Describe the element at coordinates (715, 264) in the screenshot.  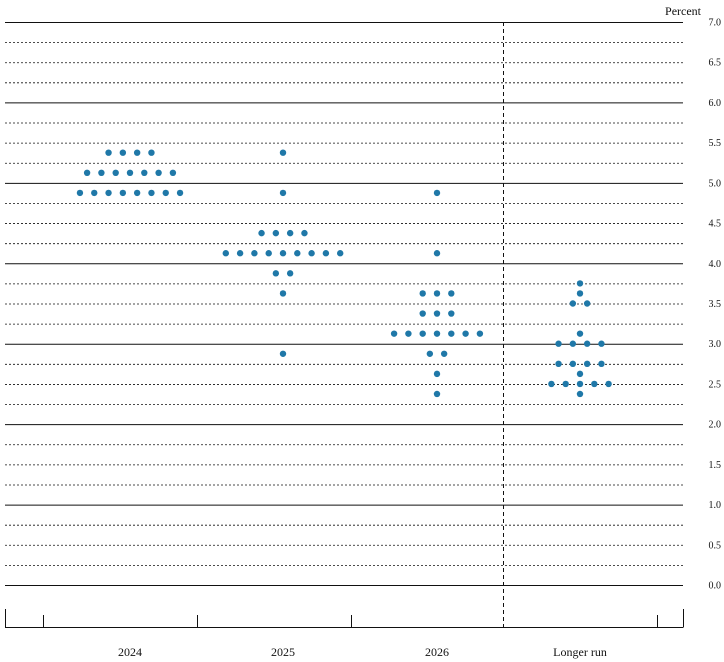
I see `y-tick-label: 4.0` at that location.